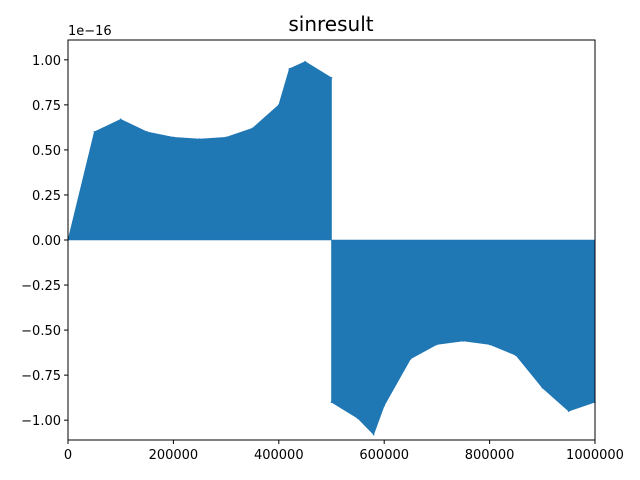  What do you see at coordinates (46, 151) in the screenshot?
I see `y-tick-label: 0.50` at bounding box center [46, 151].